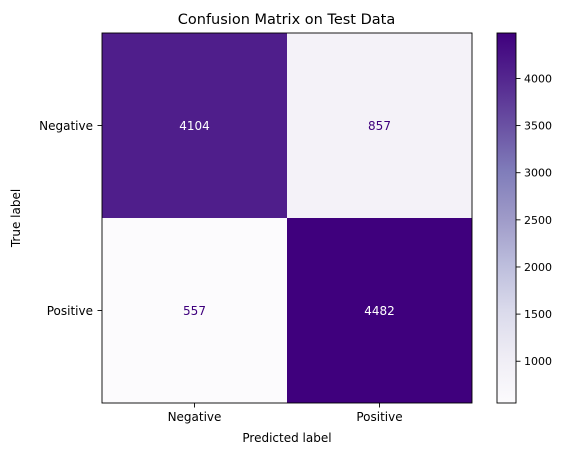  Describe the element at coordinates (16, 218) in the screenshot. I see `y-axis-label: True label` at that location.